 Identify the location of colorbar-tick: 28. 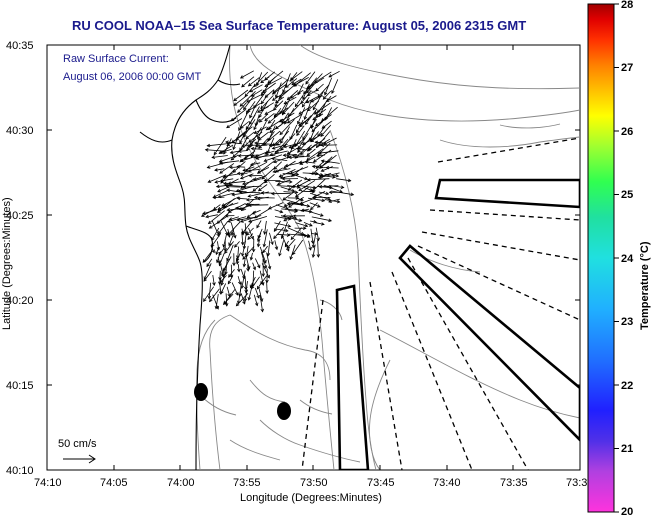
(627, 5).